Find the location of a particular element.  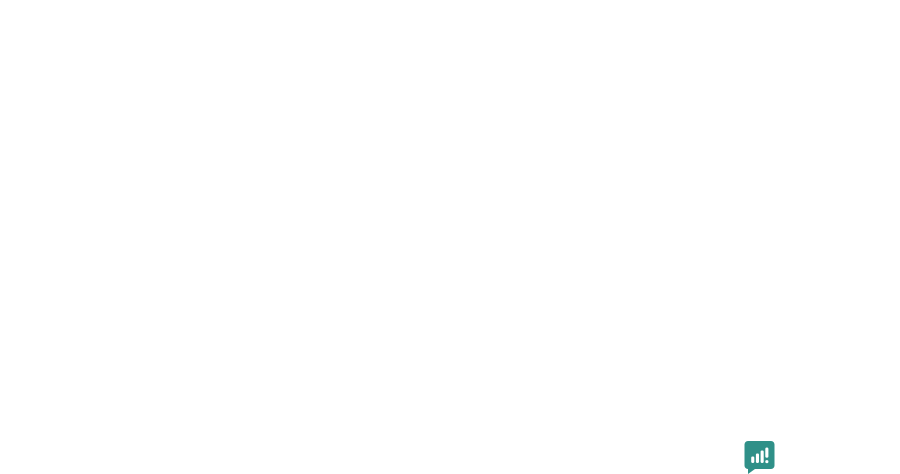

newsworthy-logo is located at coordinates (763, 457).